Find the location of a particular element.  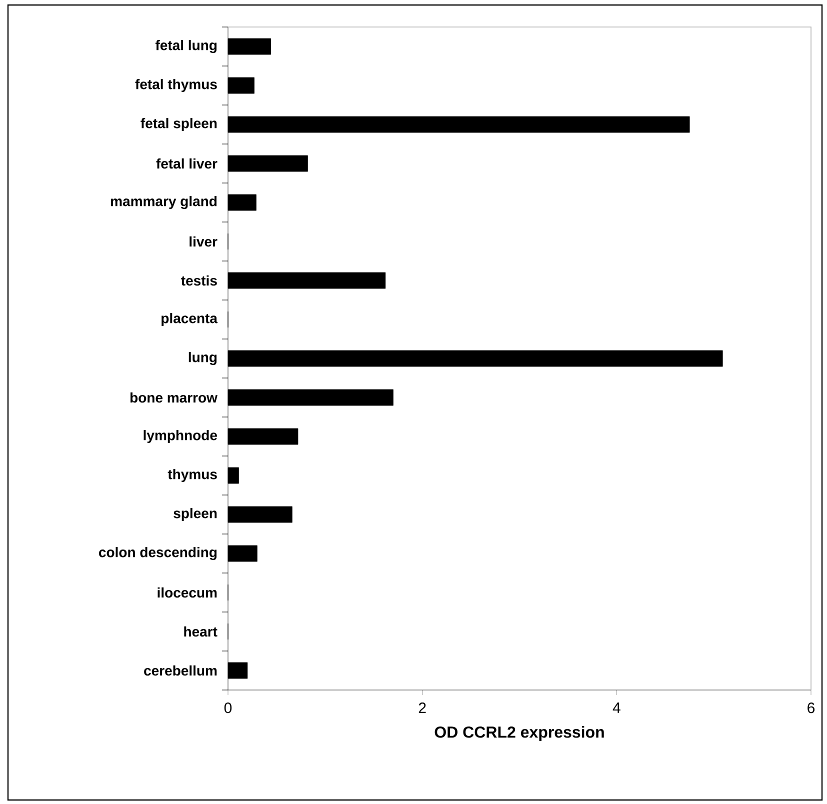

x-tick-label: 4 is located at coordinates (616, 707).